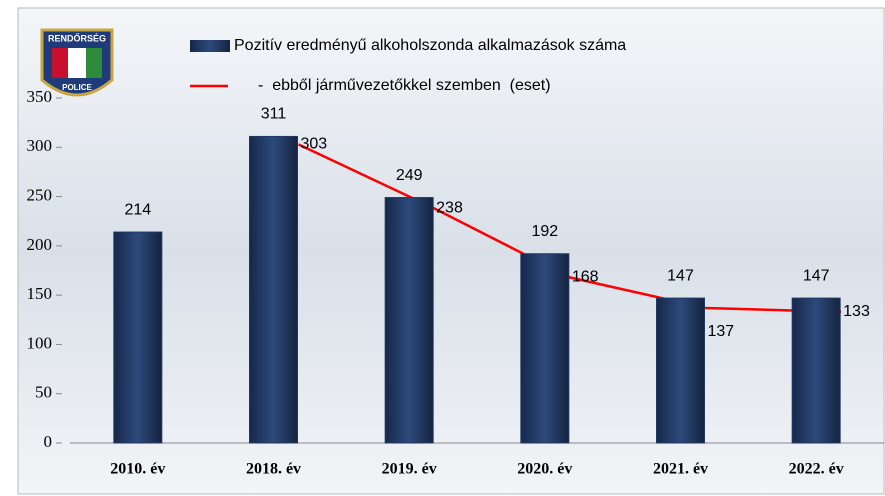  What do you see at coordinates (544, 231) in the screenshot?
I see `data-label: 192` at bounding box center [544, 231].